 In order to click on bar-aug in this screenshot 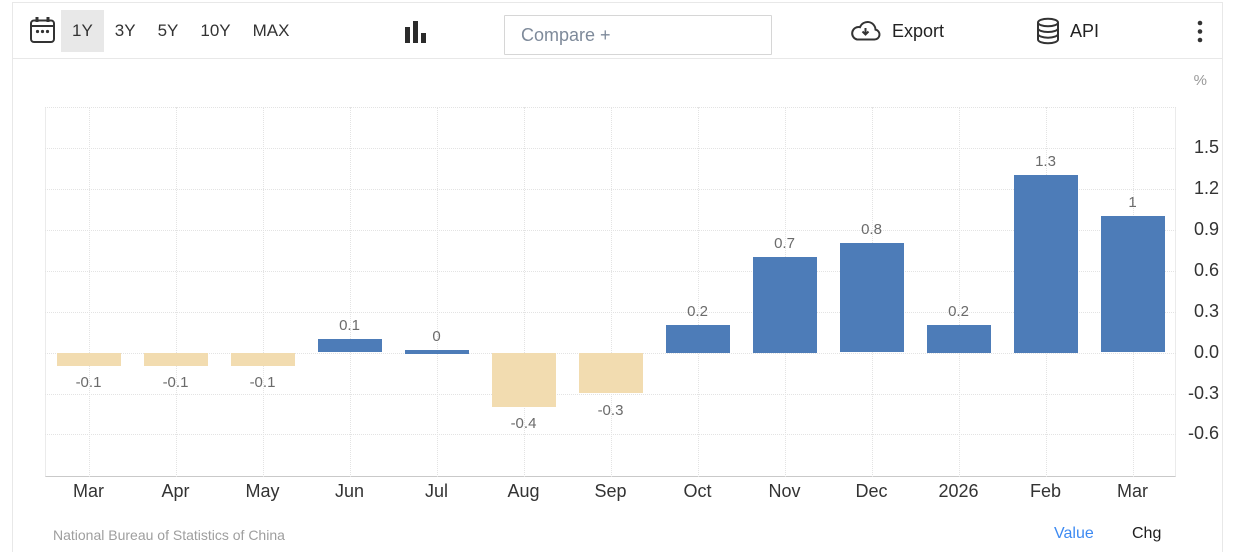, I will do `click(523, 380)`.